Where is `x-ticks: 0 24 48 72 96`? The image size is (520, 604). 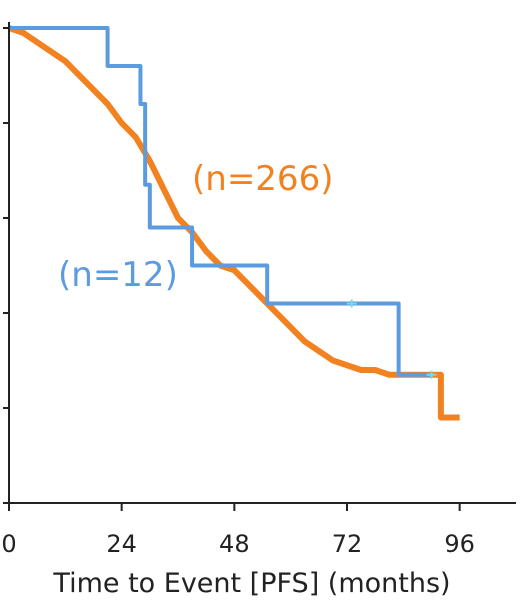
x-ticks: 0 24 48 72 96 is located at coordinates (238, 530).